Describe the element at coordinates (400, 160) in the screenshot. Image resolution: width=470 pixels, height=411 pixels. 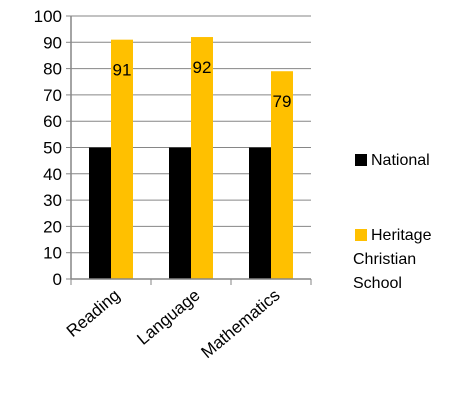
I see `legend-label: National` at that location.